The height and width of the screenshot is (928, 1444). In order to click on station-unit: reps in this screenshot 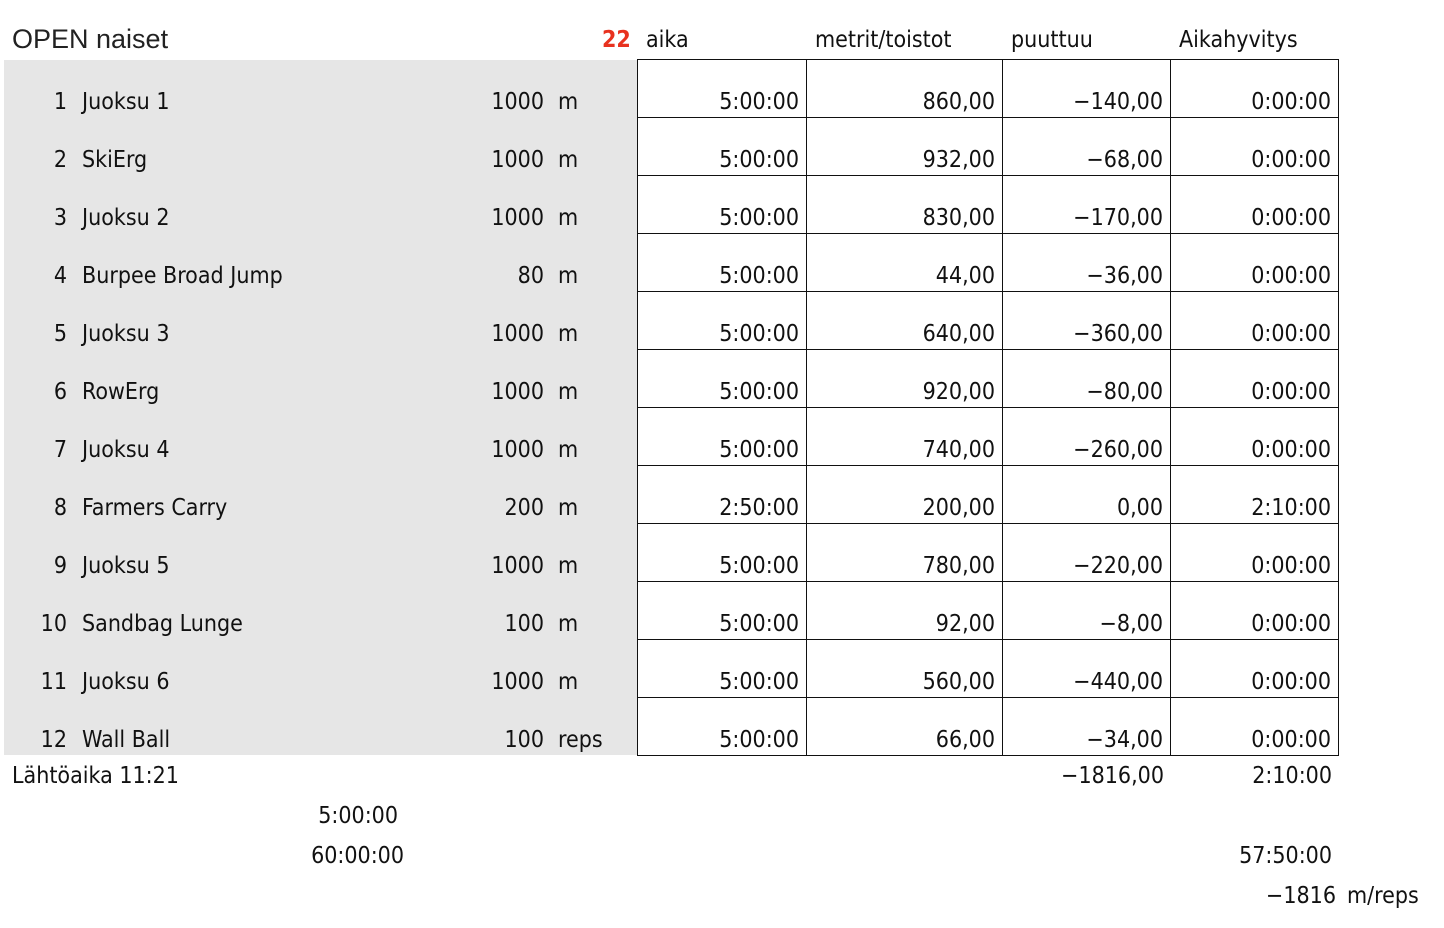, I will do `click(580, 740)`.